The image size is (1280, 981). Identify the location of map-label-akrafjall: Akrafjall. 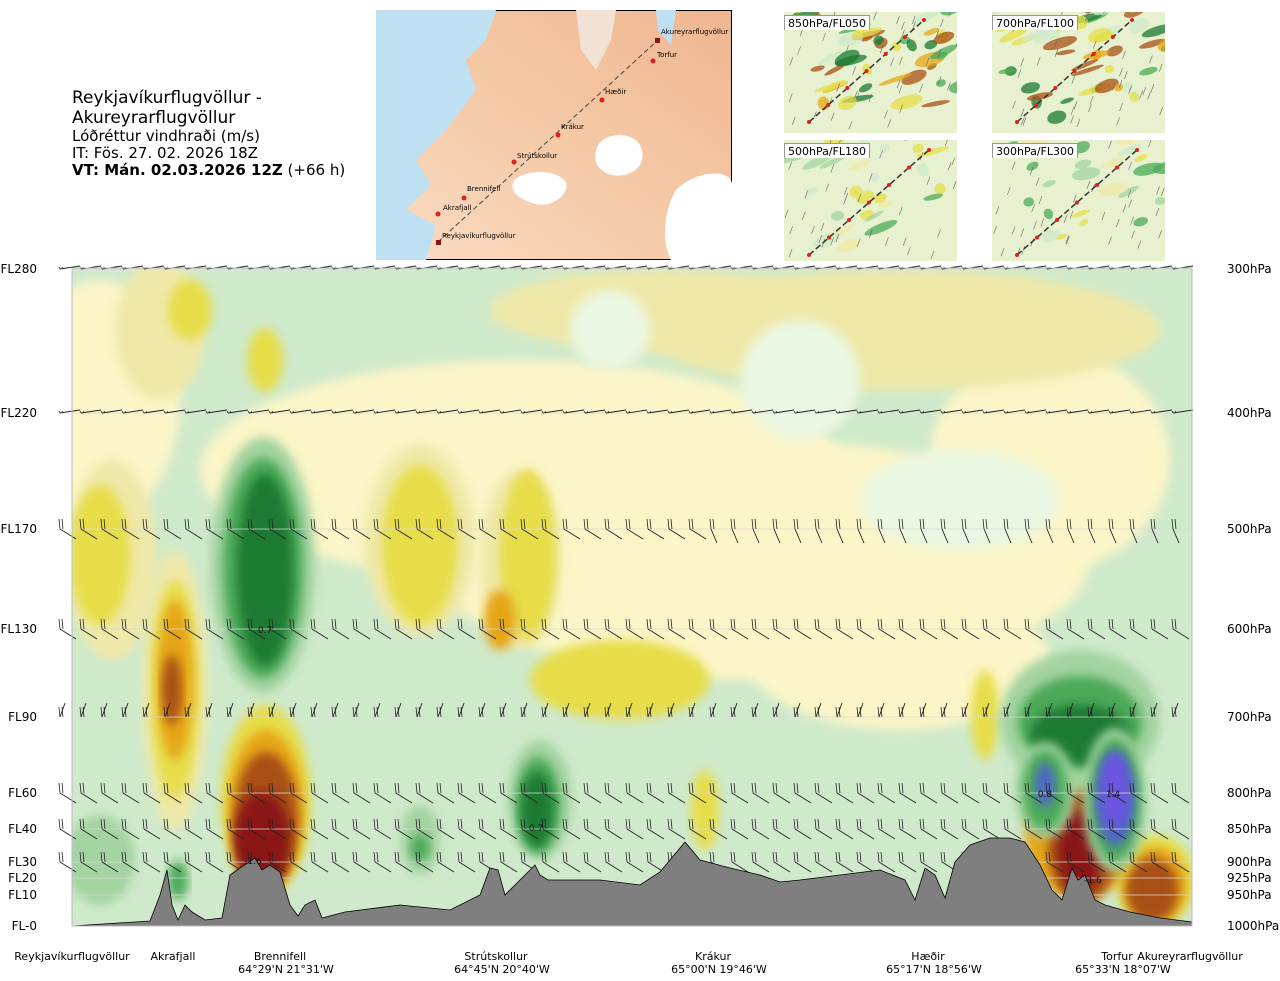
(457, 208).